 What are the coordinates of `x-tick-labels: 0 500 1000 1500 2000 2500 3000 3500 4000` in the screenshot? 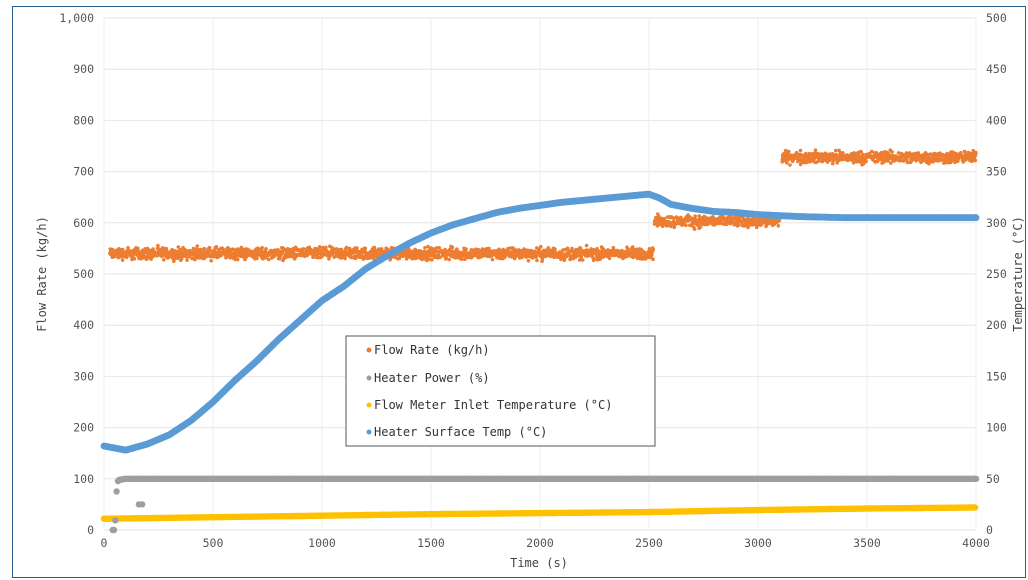 It's located at (545, 543).